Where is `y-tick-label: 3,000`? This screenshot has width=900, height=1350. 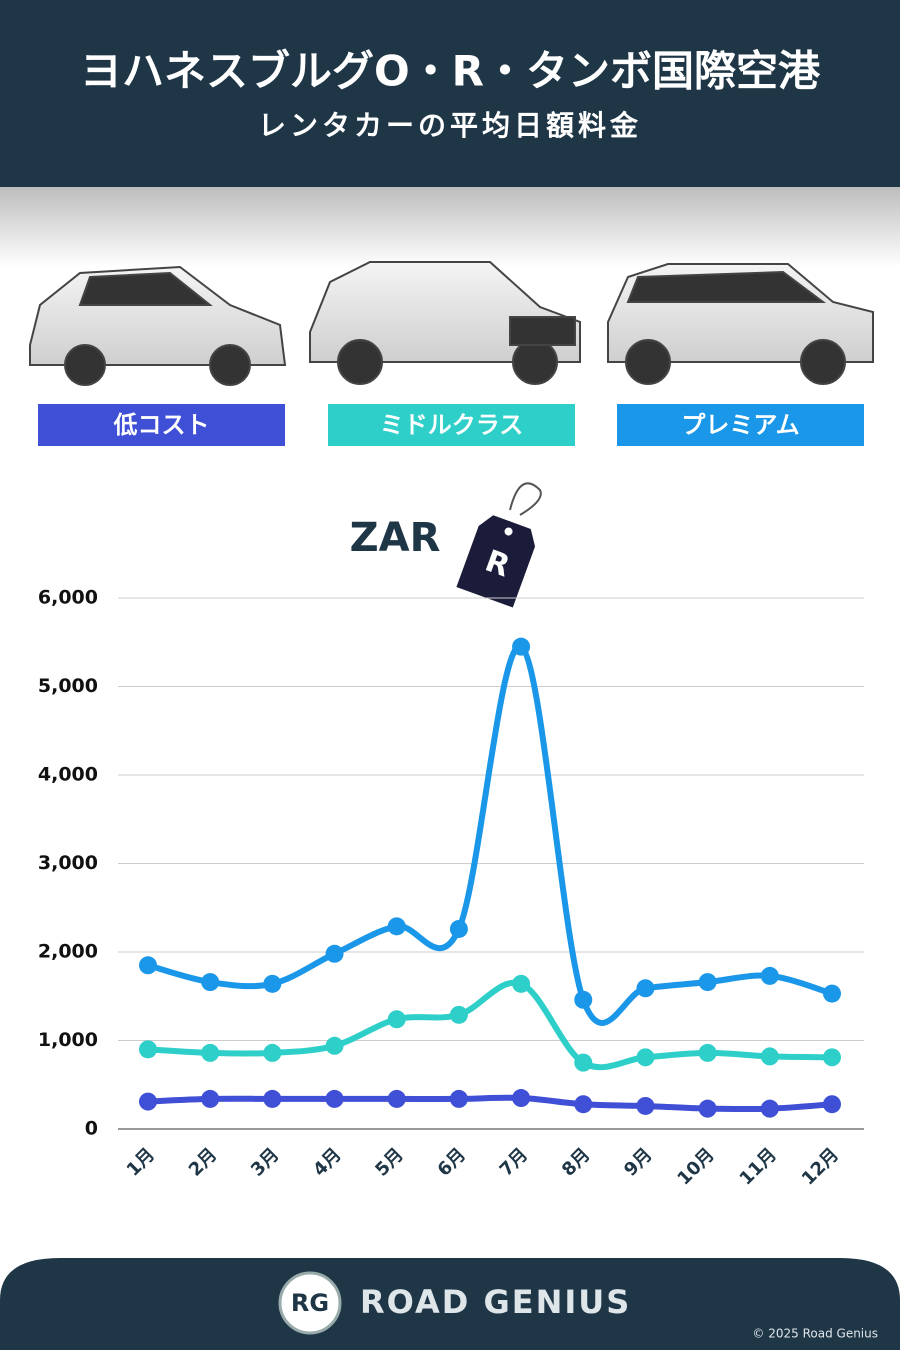
y-tick-label: 3,000 is located at coordinates (68, 863).